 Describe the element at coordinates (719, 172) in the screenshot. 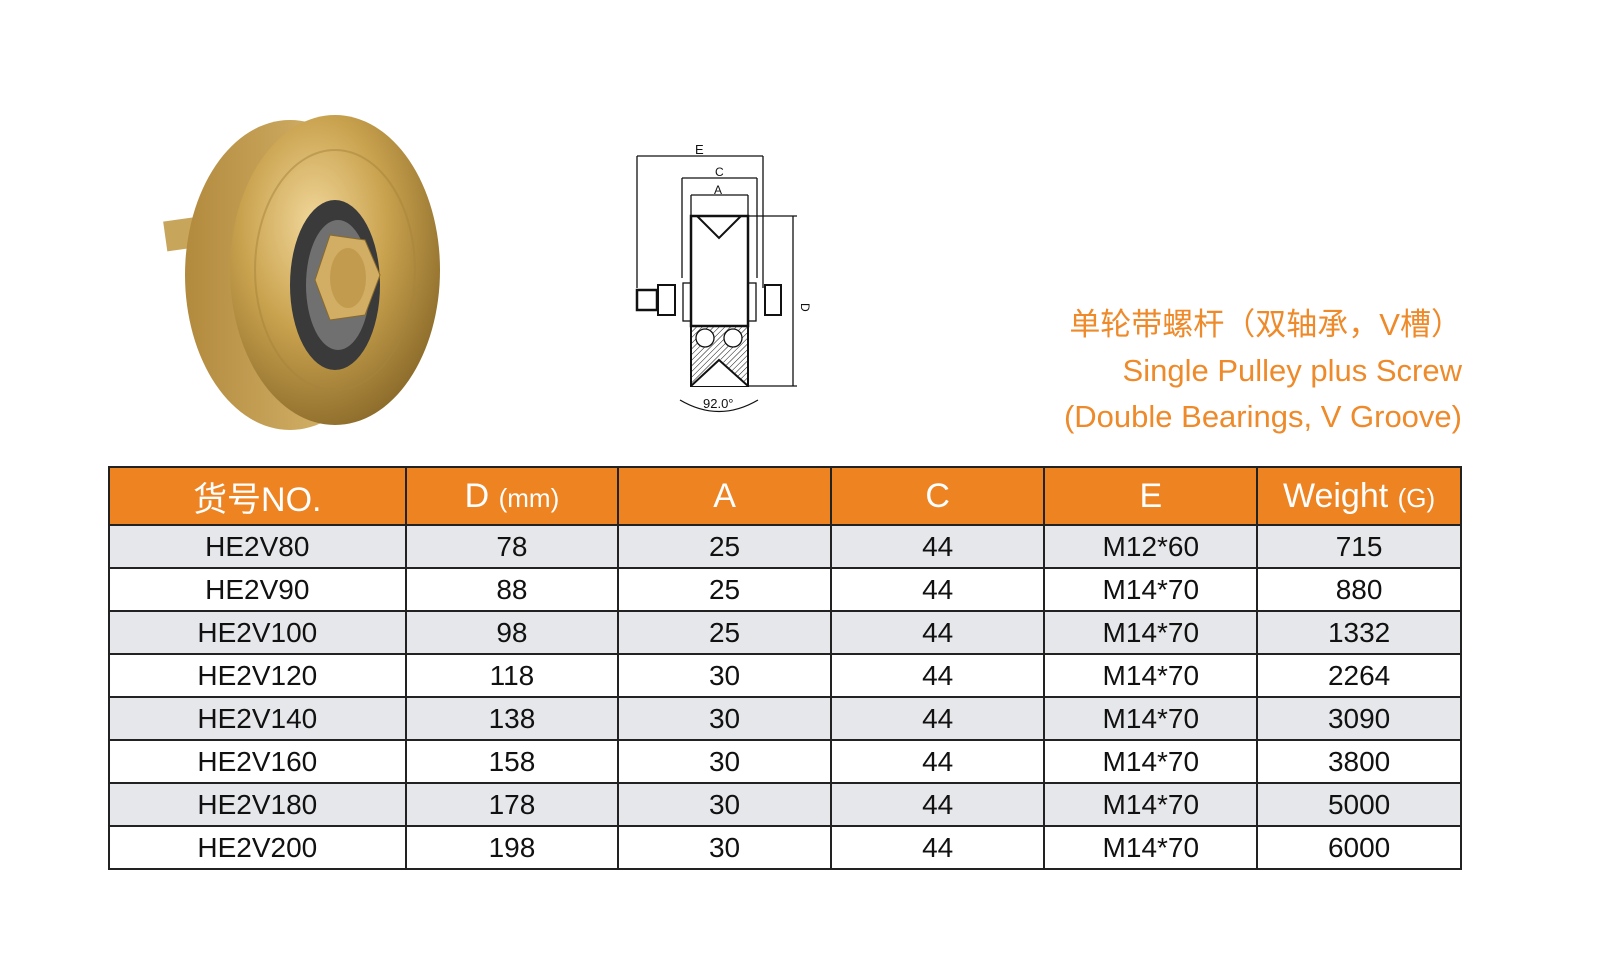

I see `dim-c-label: C` at that location.